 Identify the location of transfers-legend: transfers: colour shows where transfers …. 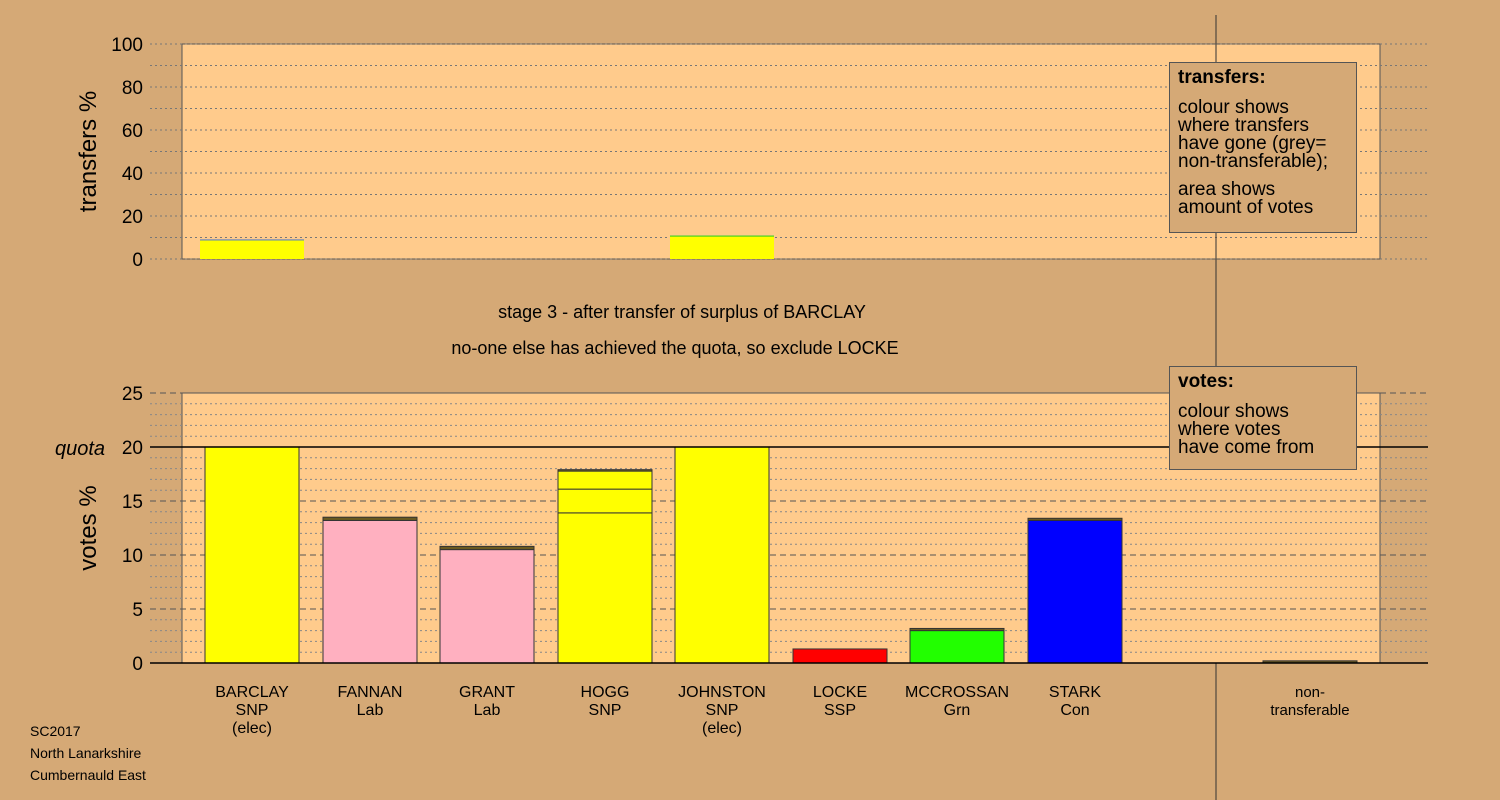
(1263, 147).